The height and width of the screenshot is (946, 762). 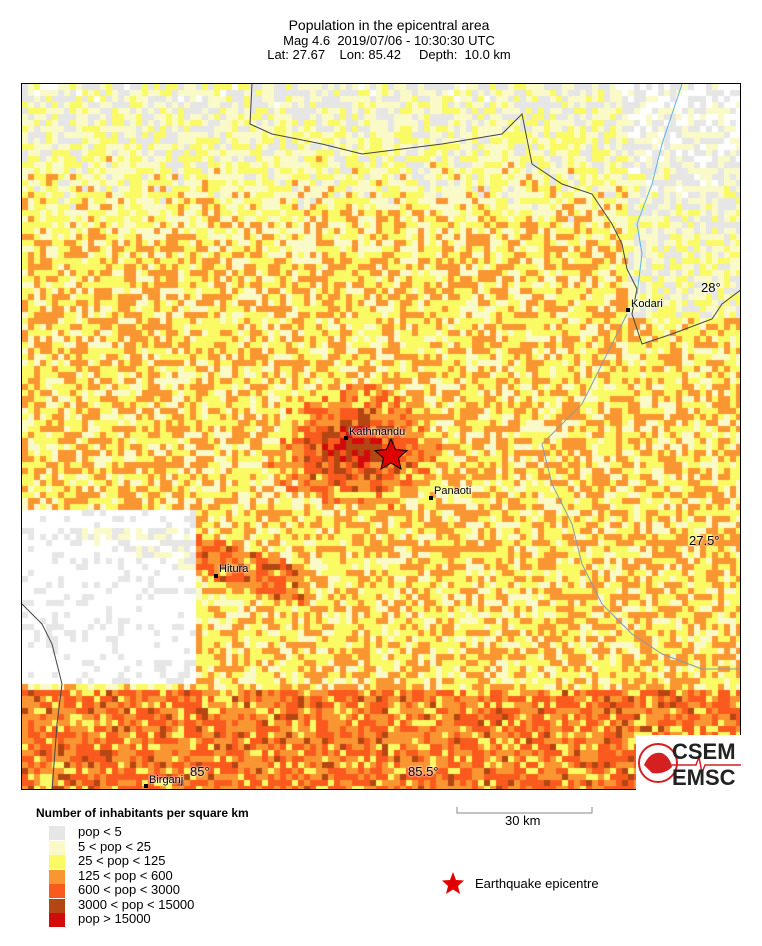 I want to click on highway, so click(x=640, y=491).